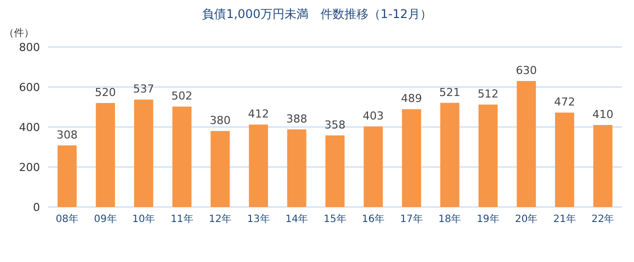 The image size is (634, 262). I want to click on data-label: 472, so click(565, 102).